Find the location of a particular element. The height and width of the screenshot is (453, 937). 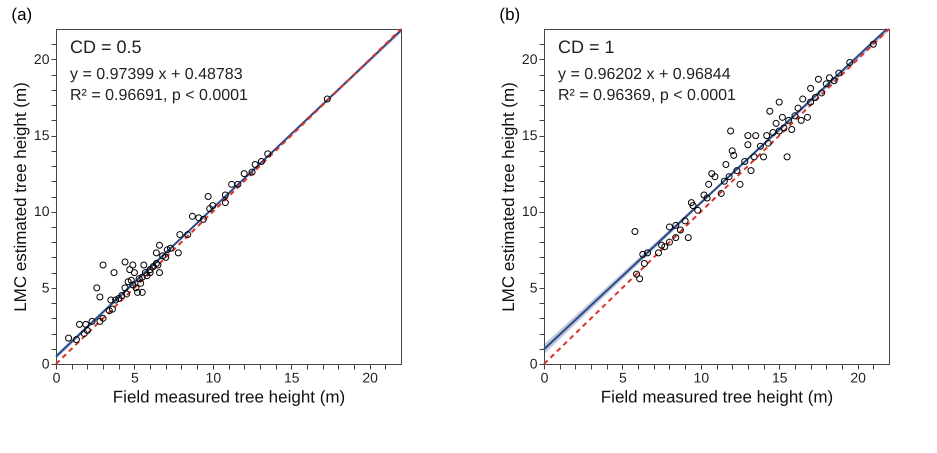

annotation: CD = 0.5 is located at coordinates (106, 47).